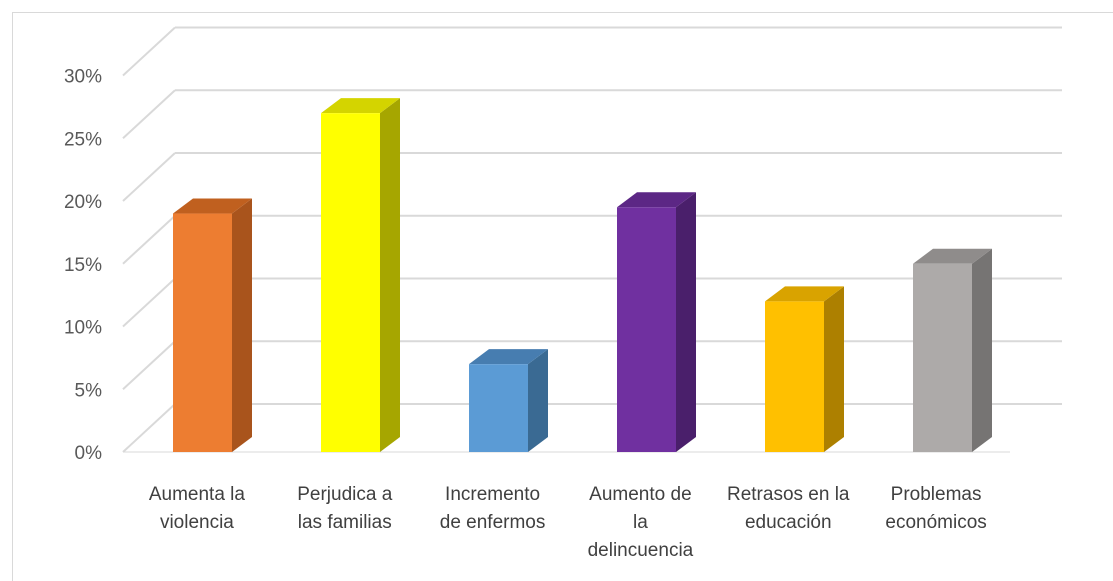  Describe the element at coordinates (344, 494) in the screenshot. I see `x-tick-label-line: Perjudica a` at that location.